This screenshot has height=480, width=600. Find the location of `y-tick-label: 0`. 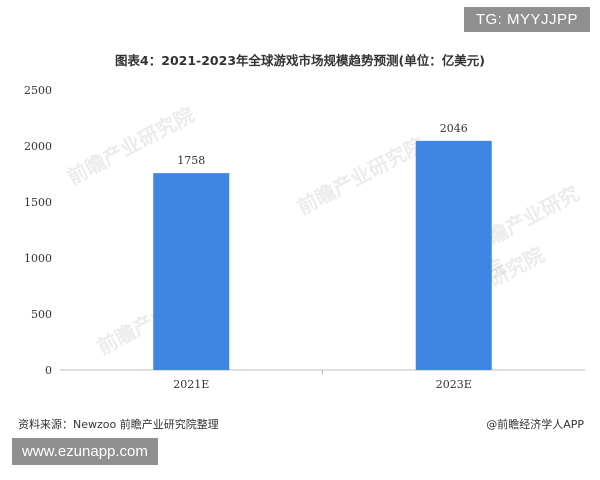

y-tick-label: 0 is located at coordinates (48, 370).